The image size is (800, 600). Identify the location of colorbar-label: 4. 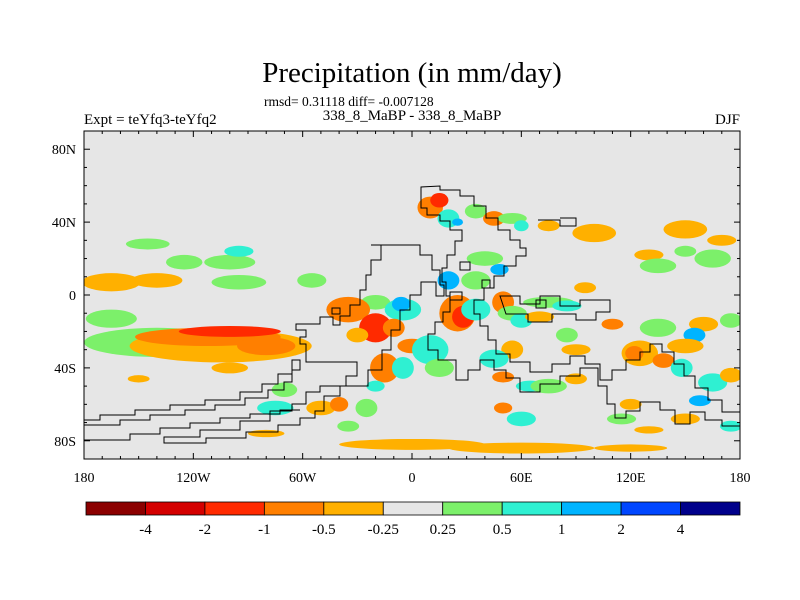
(681, 530).